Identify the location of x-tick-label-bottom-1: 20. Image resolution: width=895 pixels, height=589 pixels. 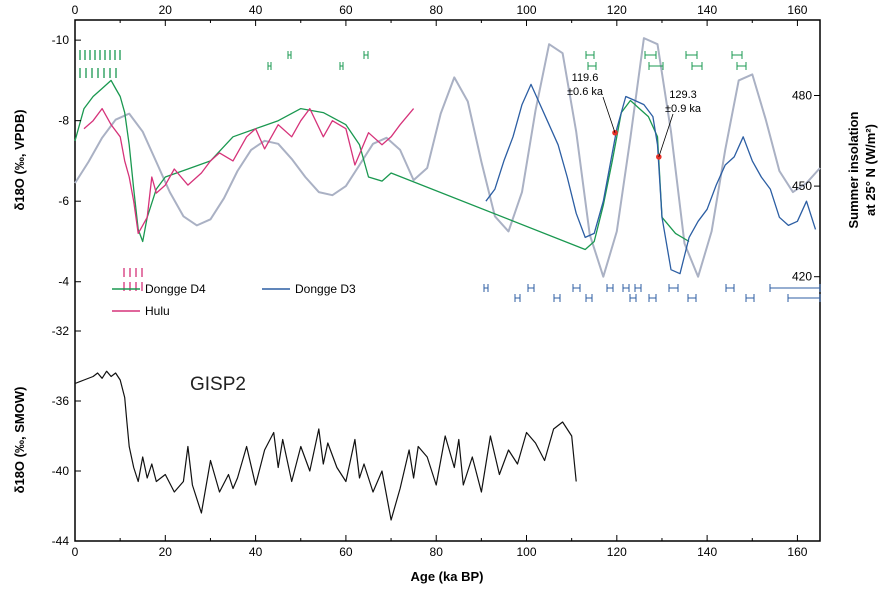
(166, 552).